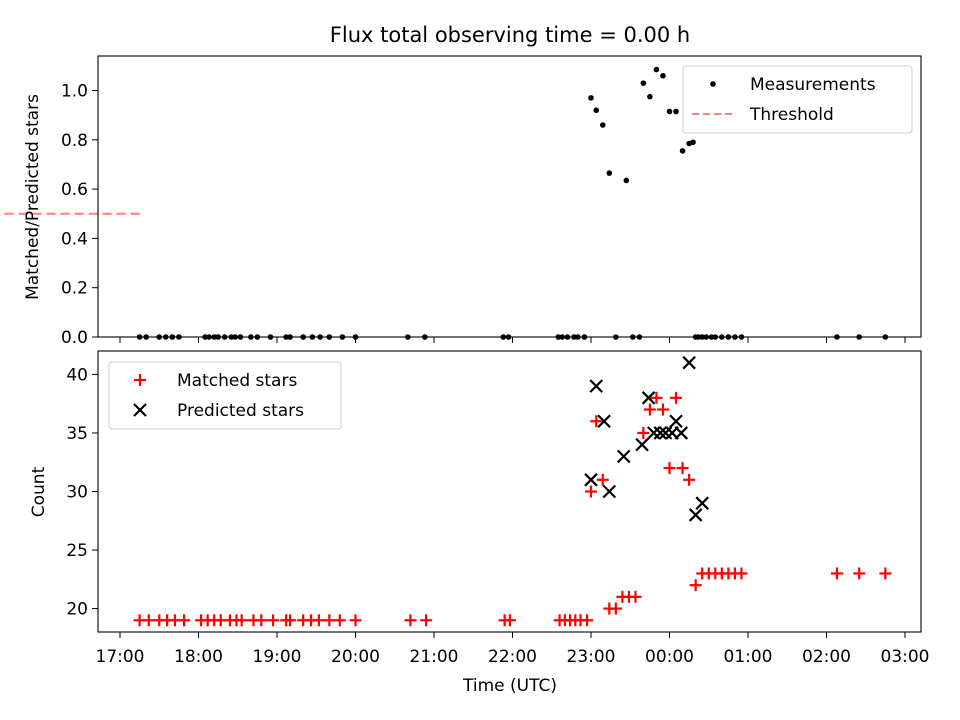  I want to click on bottom-x-tick-label: 02:00, so click(826, 657).